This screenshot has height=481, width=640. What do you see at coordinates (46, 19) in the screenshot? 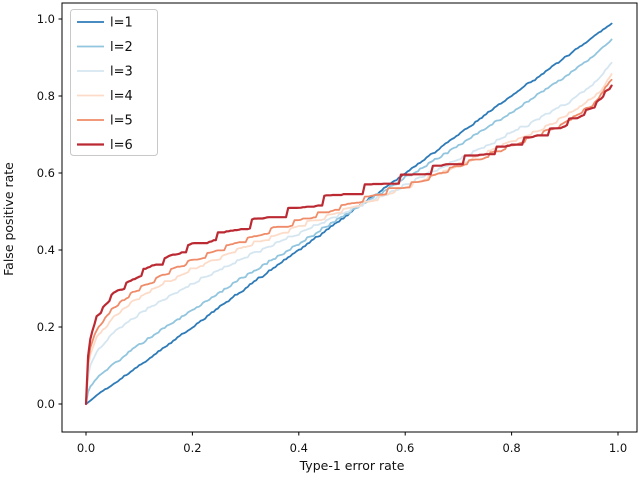
I see `y-tick-label: 1.0` at bounding box center [46, 19].